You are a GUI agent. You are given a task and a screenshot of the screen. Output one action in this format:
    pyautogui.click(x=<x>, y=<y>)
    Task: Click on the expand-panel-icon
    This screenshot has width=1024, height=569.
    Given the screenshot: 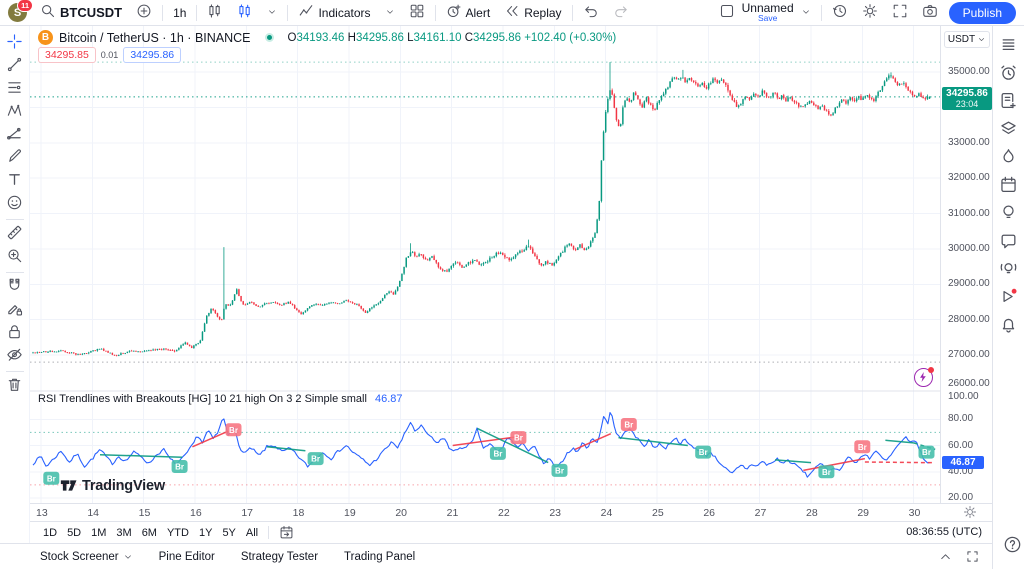 What is the action you would take?
    pyautogui.click(x=945, y=558)
    